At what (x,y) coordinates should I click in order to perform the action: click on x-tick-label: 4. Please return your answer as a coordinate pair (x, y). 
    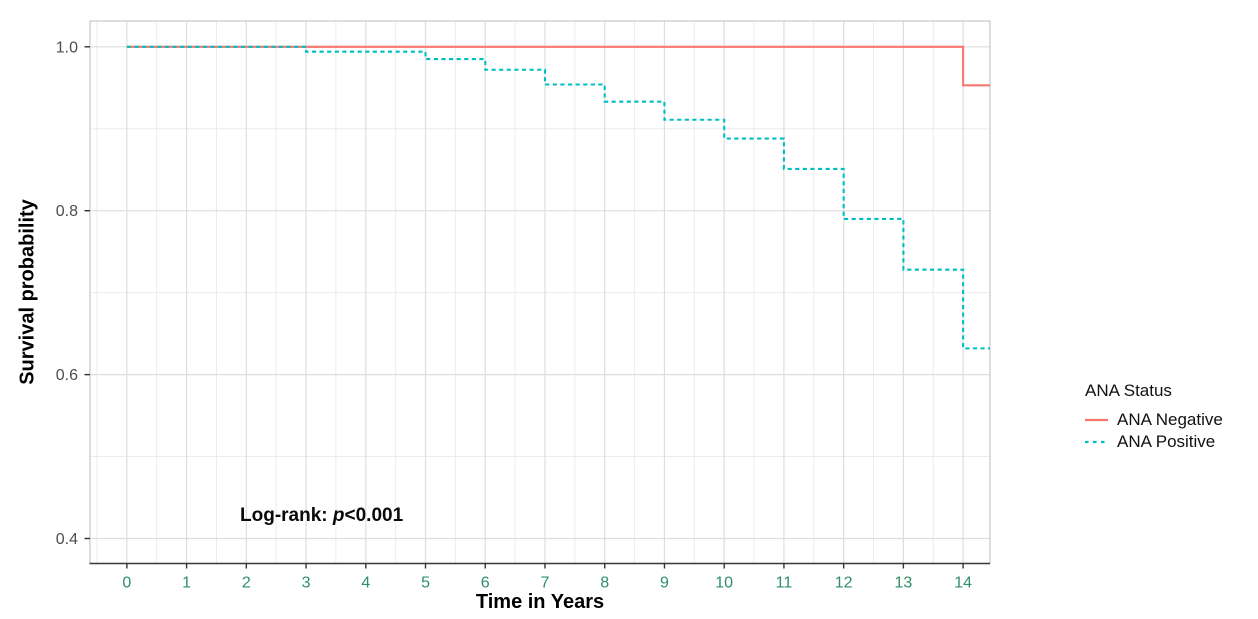
    Looking at the image, I should click on (365, 583).